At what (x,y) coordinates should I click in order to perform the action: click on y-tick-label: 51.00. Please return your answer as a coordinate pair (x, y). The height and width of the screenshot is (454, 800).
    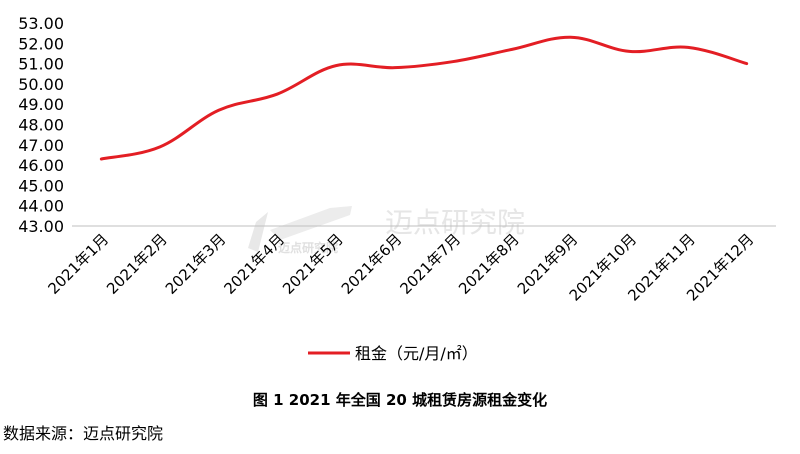
    Looking at the image, I should click on (41, 64).